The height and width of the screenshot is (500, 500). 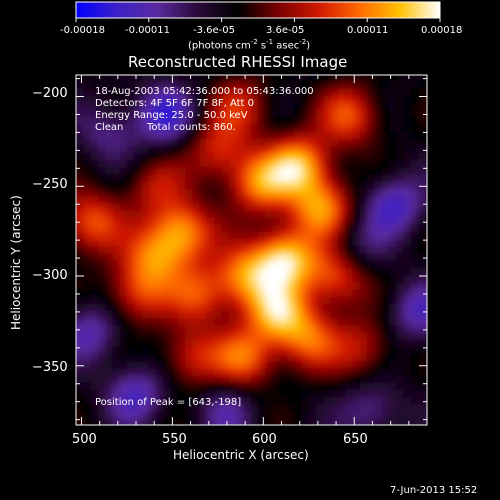 I want to click on counts-annotation: Total counts: 860., so click(x=191, y=127).